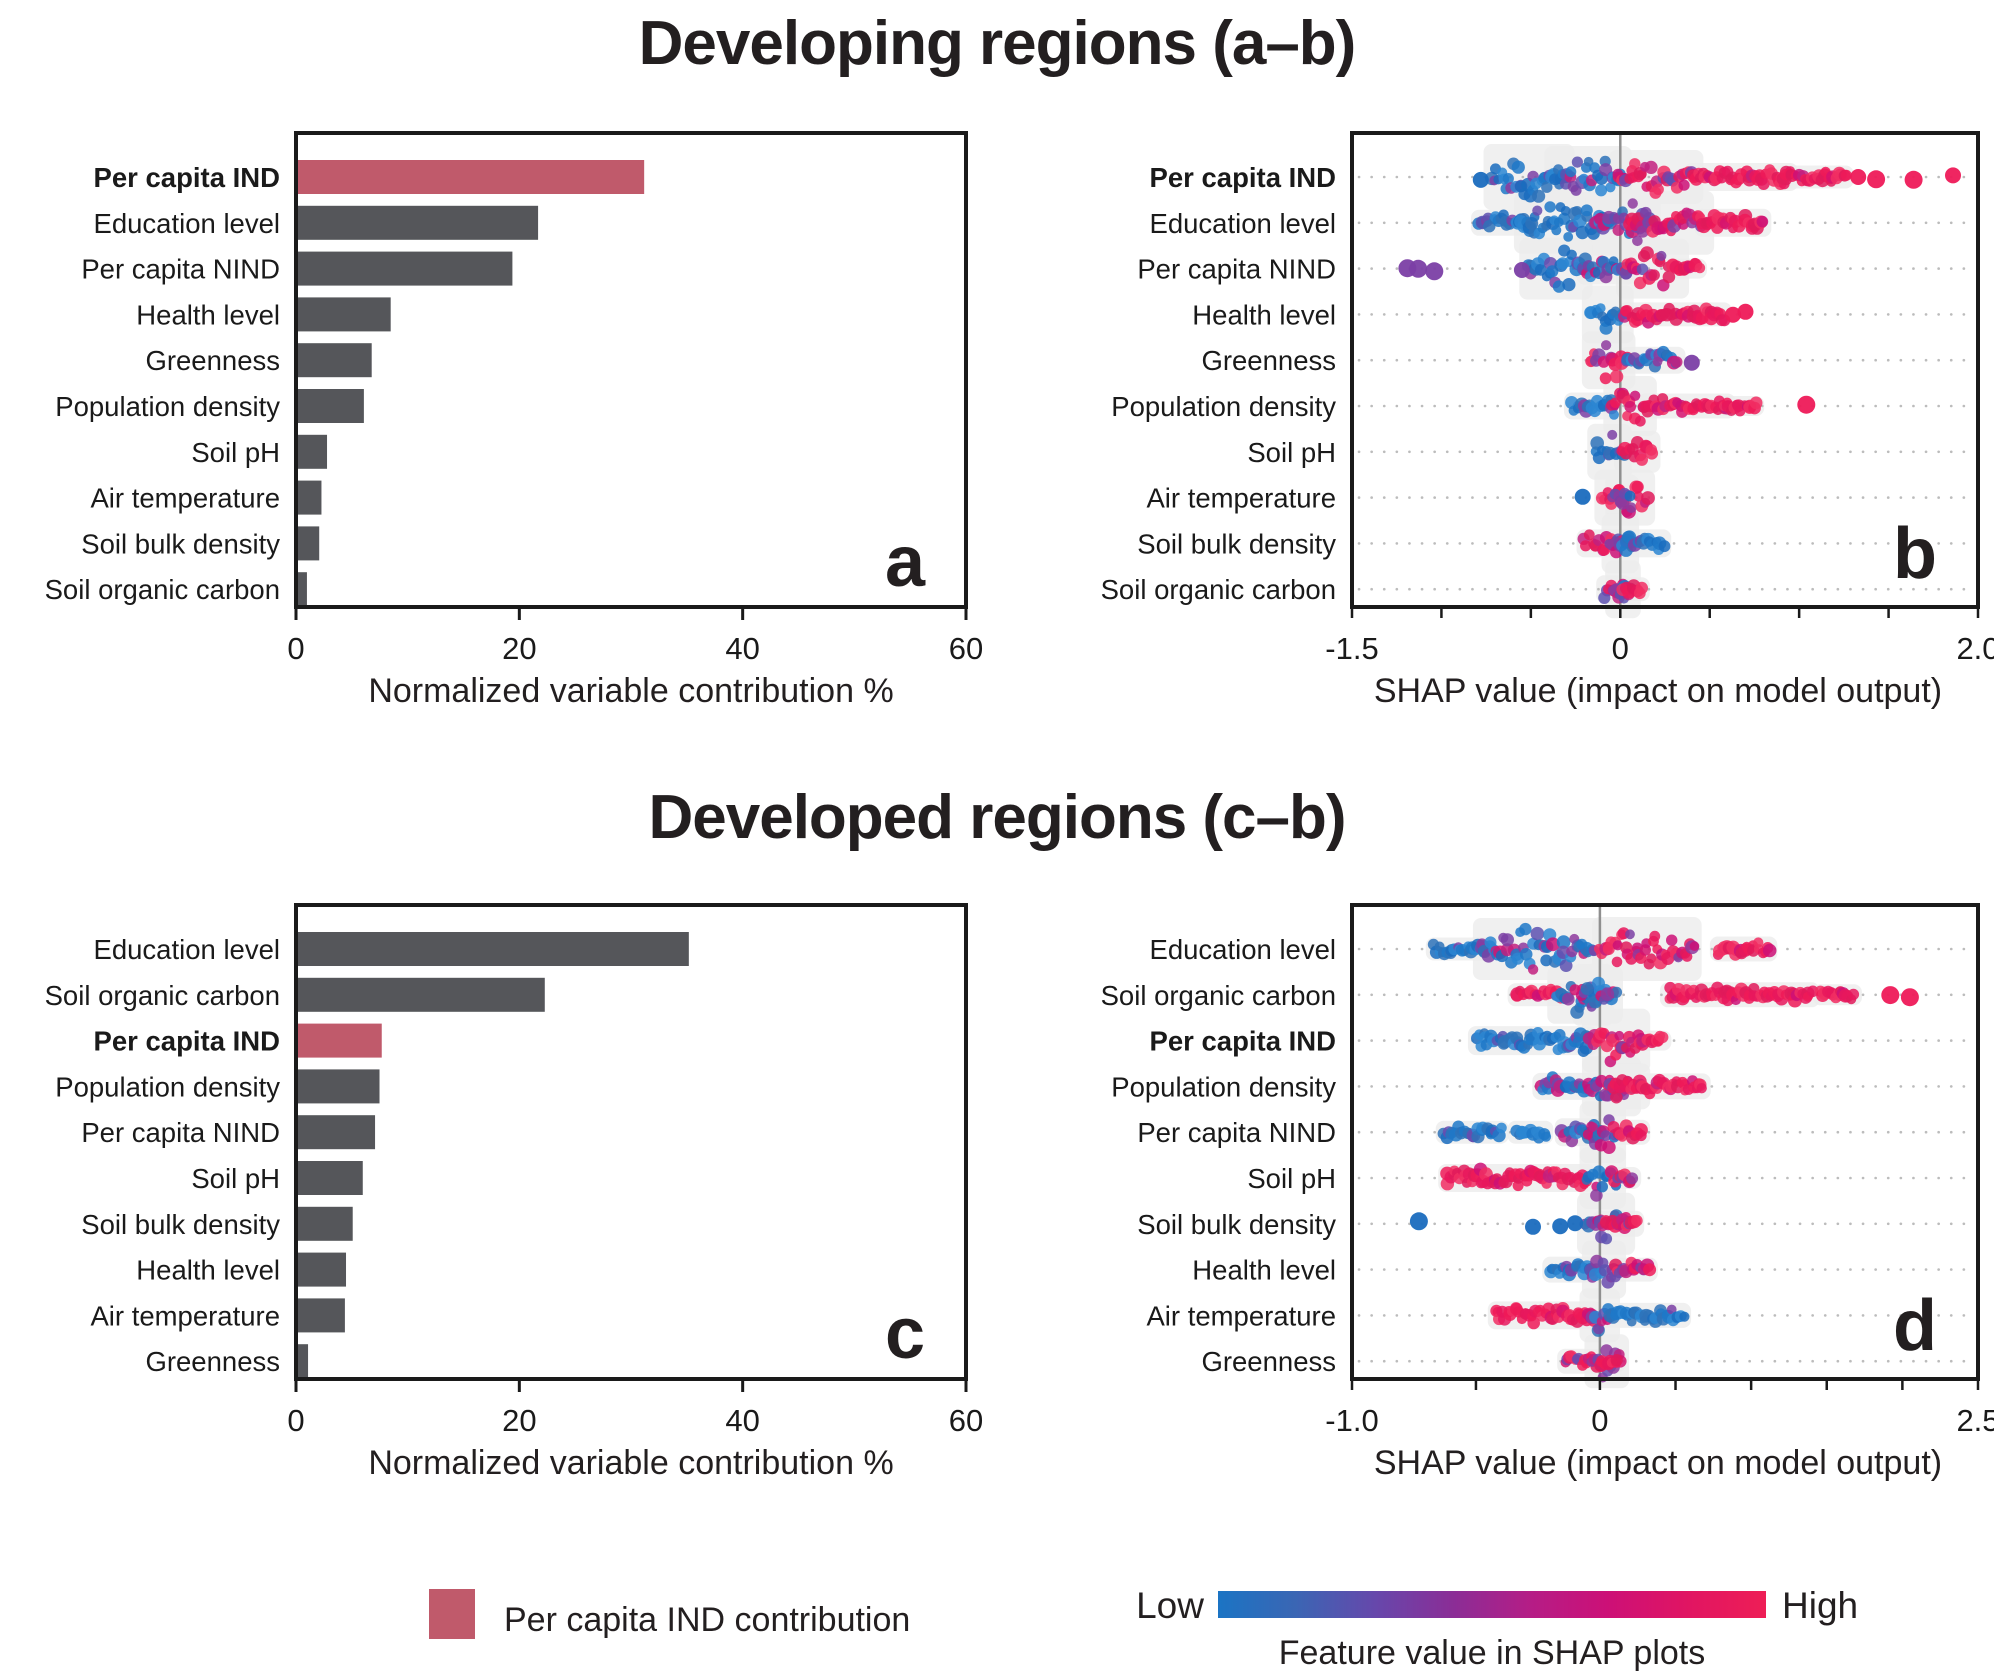 The height and width of the screenshot is (1672, 1994). Describe the element at coordinates (452, 1614) in the screenshot. I see `per-capita-ind-swatch` at that location.